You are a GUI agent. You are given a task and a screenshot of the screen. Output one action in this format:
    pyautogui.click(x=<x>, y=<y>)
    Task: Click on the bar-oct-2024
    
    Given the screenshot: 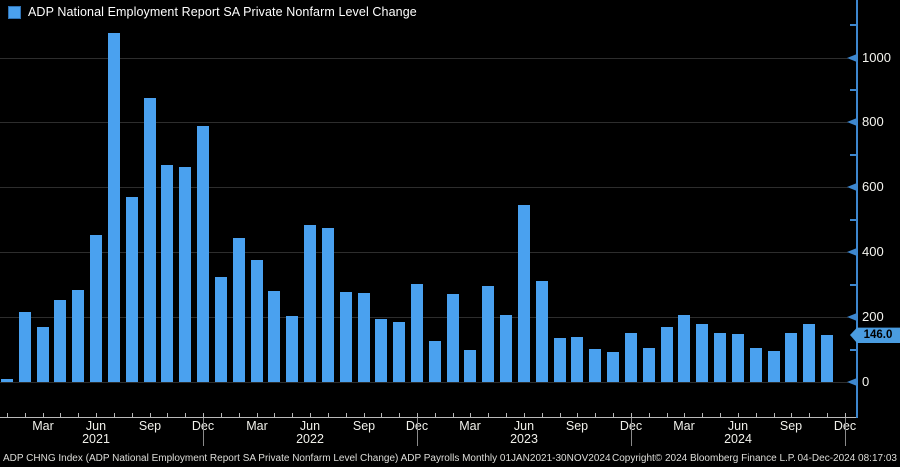 What is the action you would take?
    pyautogui.click(x=809, y=353)
    